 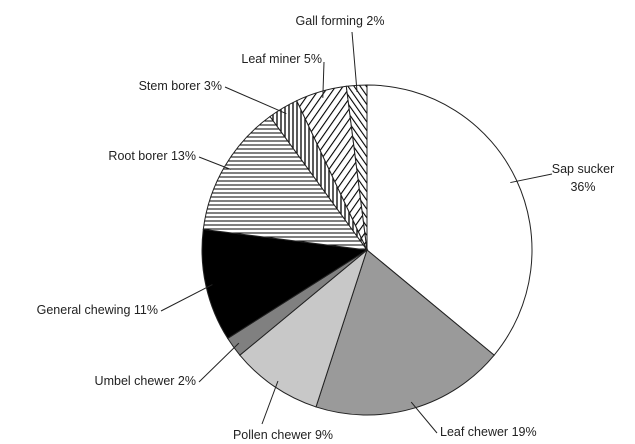 I want to click on slice-label-value: 5%, so click(x=313, y=59).